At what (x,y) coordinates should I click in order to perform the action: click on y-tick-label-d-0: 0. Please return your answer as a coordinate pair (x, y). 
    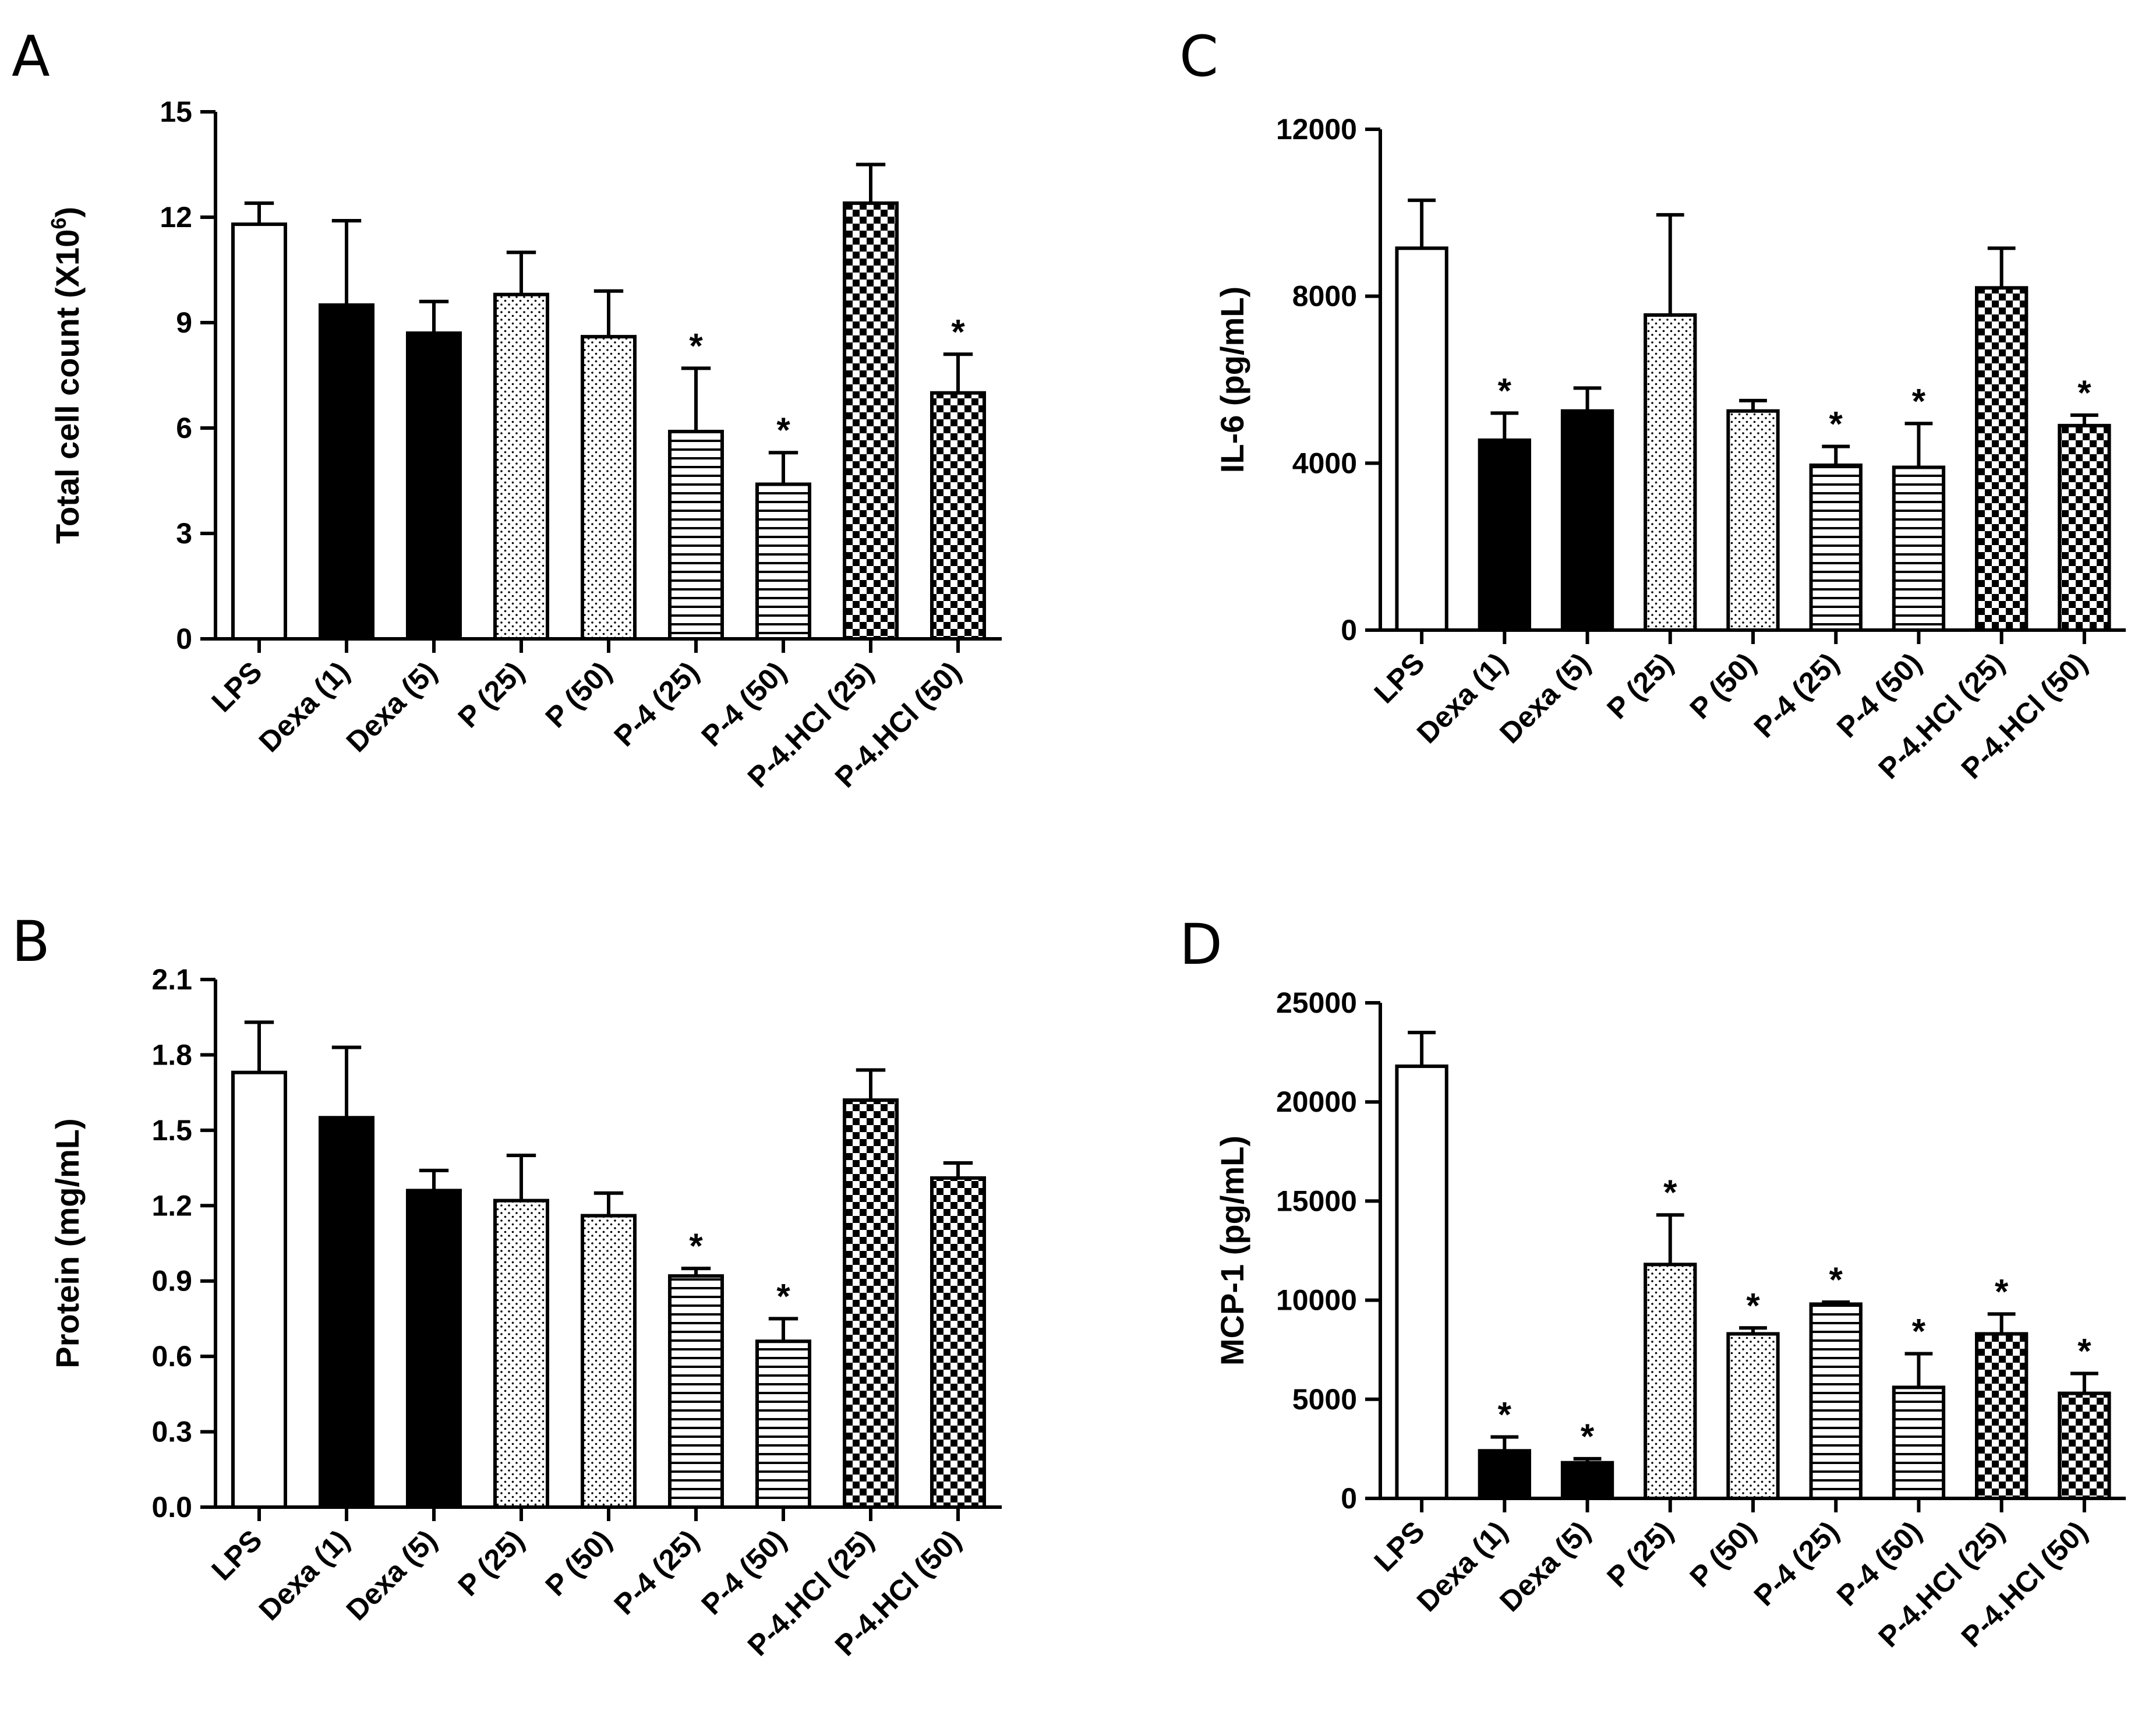
    Looking at the image, I should click on (1349, 1499).